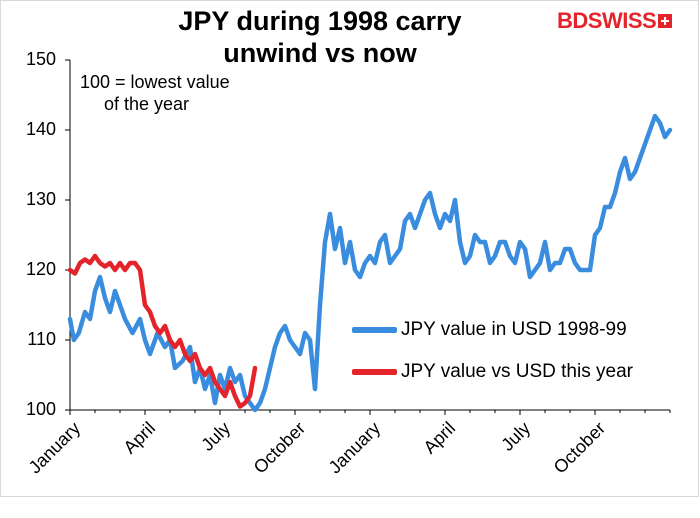 This screenshot has width=700, height=518. Describe the element at coordinates (572, 20) in the screenshot. I see `logo-text-bd: BD` at that location.